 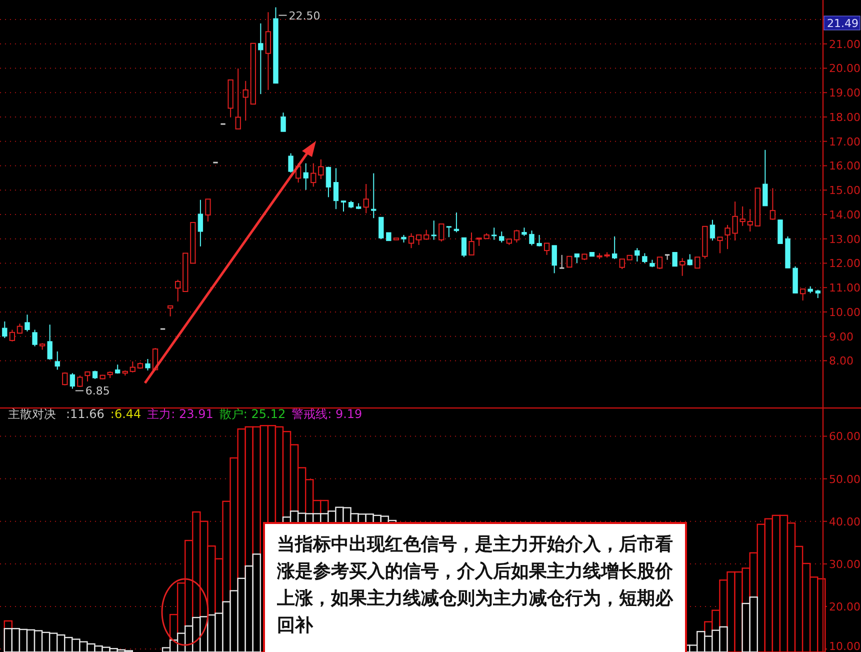 I want to click on y-tick-label: 12.00, so click(x=844, y=263).